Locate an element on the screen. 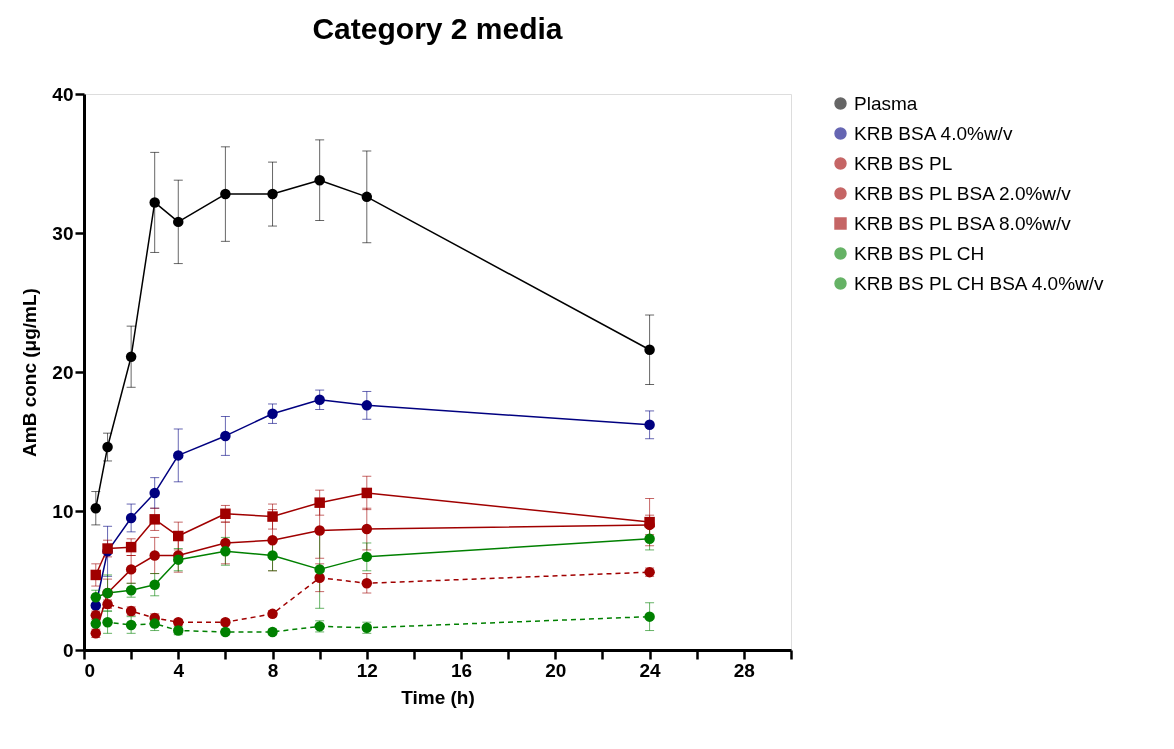 The width and height of the screenshot is (1174, 749). legend-label: KRB BS PL CH is located at coordinates (919, 253).